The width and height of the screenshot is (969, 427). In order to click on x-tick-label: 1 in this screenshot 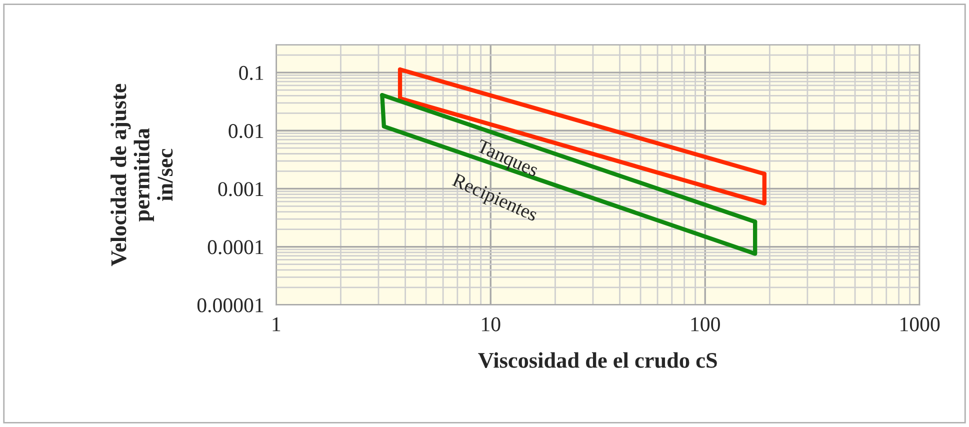, I will do `click(276, 324)`.